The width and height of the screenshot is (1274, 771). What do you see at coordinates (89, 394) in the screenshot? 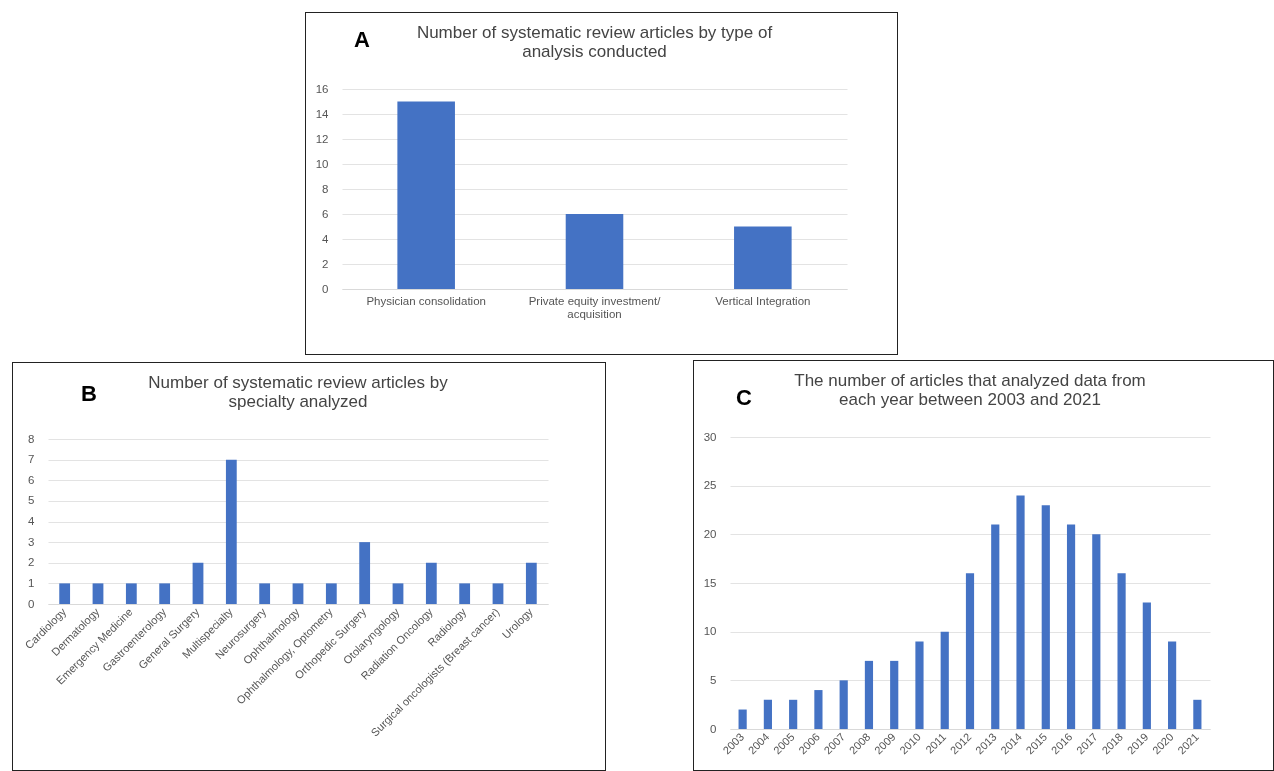
I see `text: B` at bounding box center [89, 394].